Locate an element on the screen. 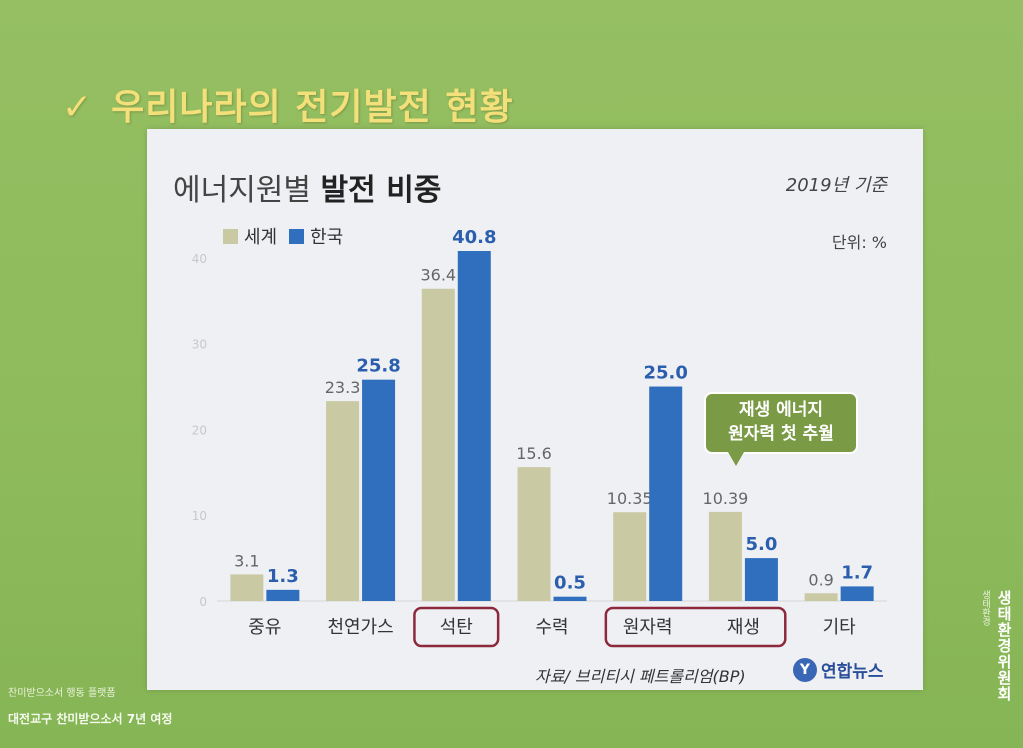  data-label-world: 36.4 is located at coordinates (438, 275).